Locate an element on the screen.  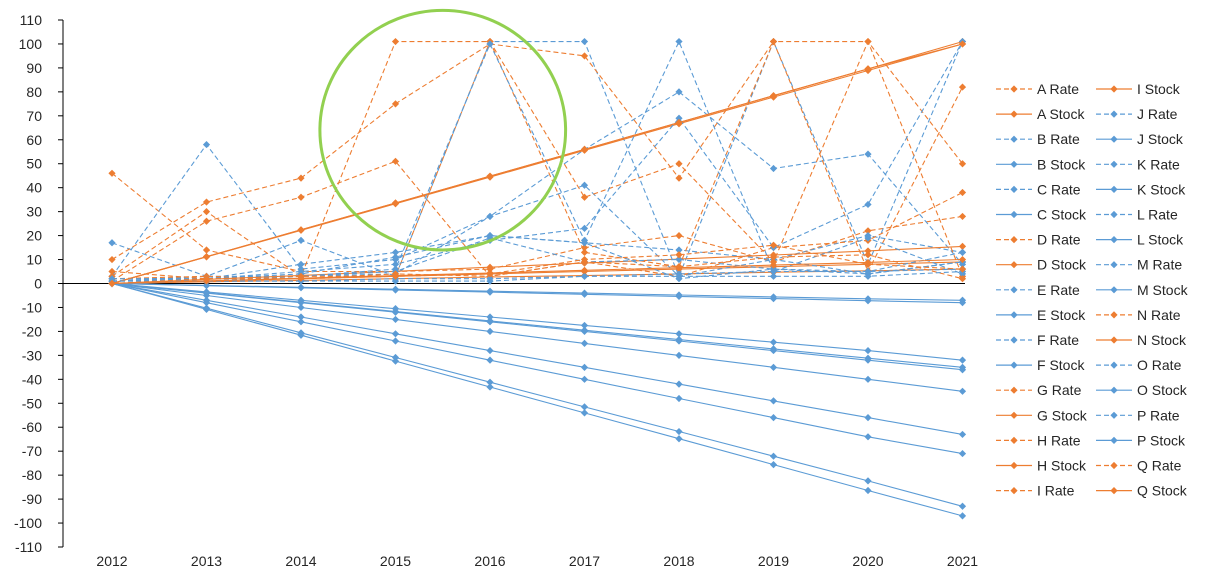
y-tick-label: -30 is located at coordinates (32, 355).